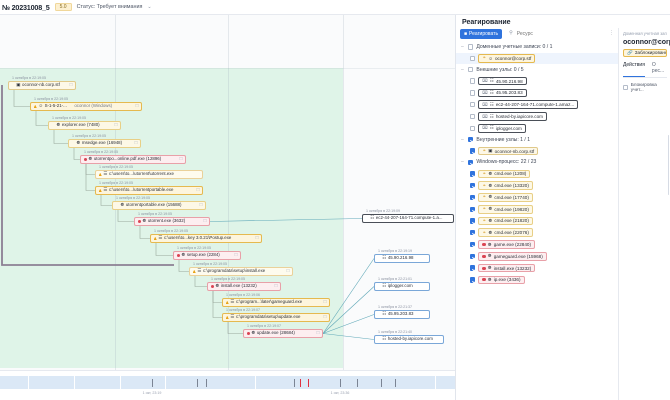 Image resolution: width=670 pixels, height=400 pixels. I want to click on resource-chip: ☸ gameguard.exe (15968), so click(512, 256).